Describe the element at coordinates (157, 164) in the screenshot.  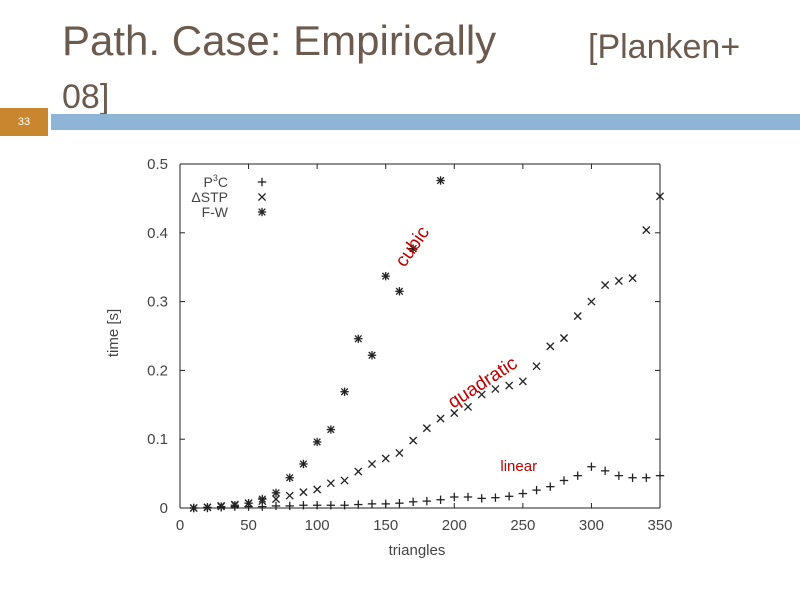
I see `y-tick-label: 0.5` at that location.